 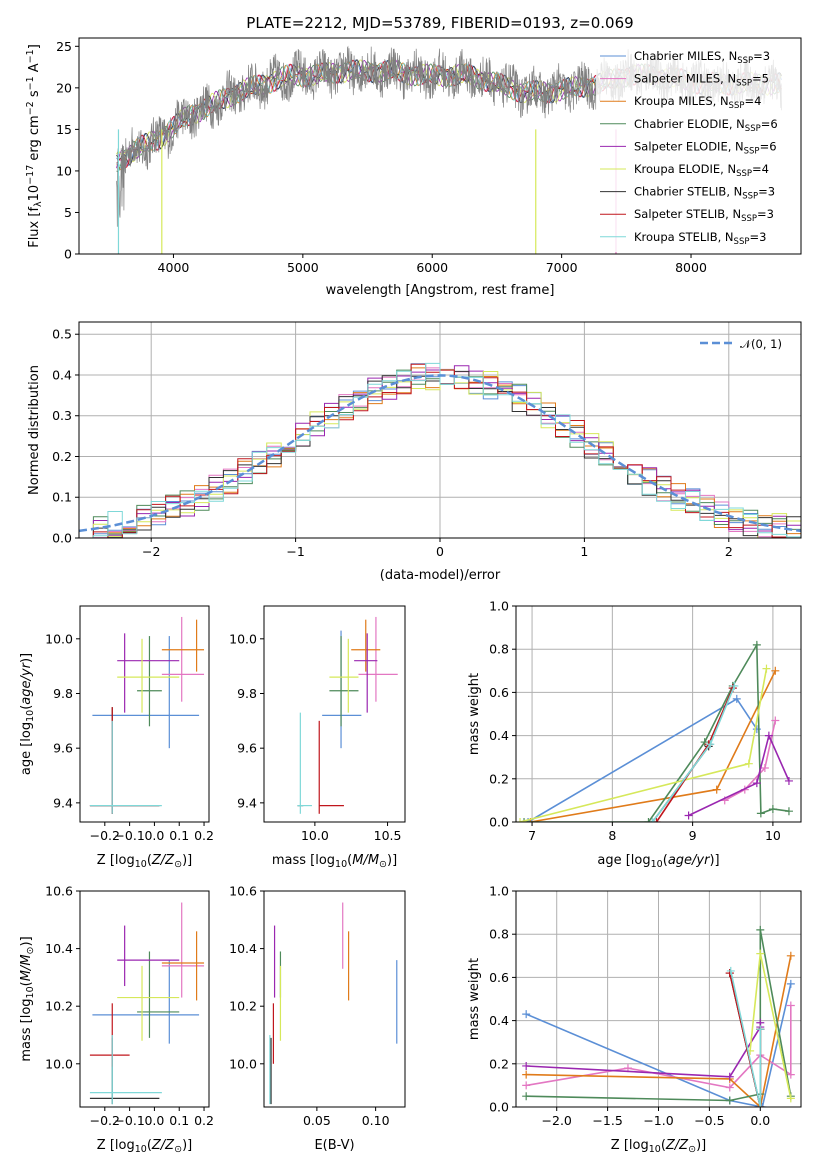 What do you see at coordinates (685, 79) in the screenshot?
I see `legend-text: Salpeter MILES, N` at bounding box center [685, 79].